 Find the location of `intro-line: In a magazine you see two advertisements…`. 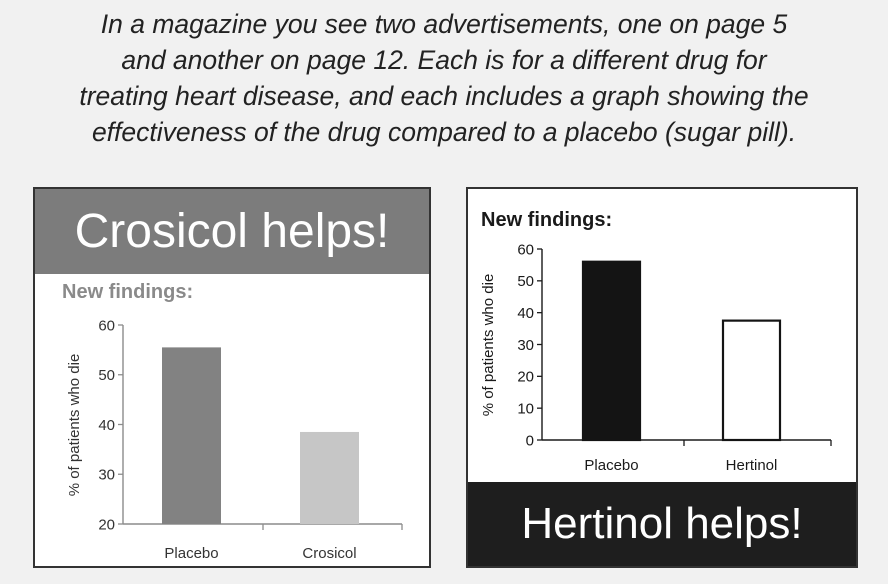

intro-line: In a magazine you see two advertisements… is located at coordinates (444, 24).